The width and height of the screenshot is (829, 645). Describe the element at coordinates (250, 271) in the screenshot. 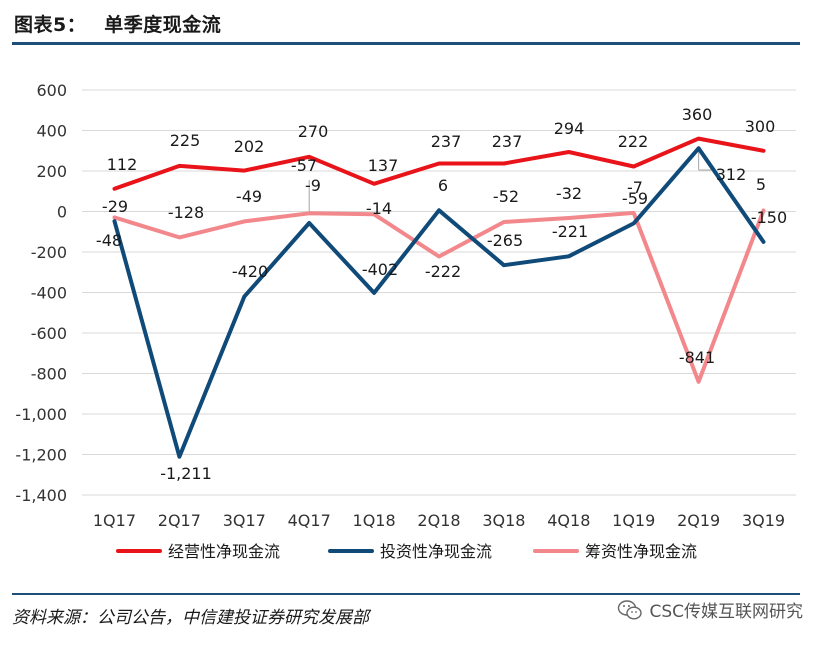

I see `data-label: -420` at that location.